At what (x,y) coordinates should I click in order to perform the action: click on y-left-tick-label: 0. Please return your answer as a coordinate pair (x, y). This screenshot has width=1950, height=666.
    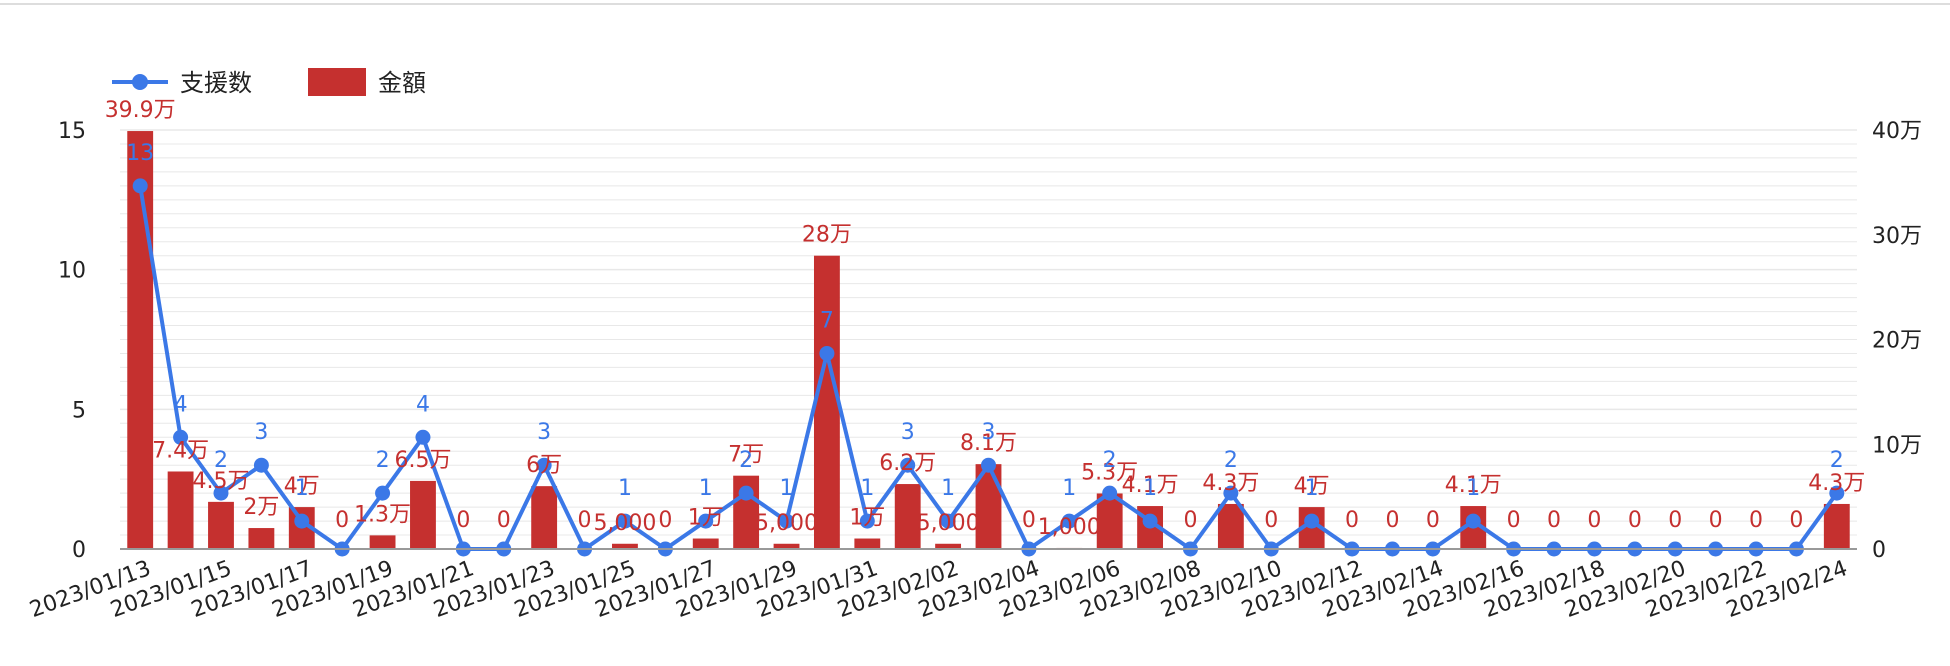
    Looking at the image, I should click on (79, 550).